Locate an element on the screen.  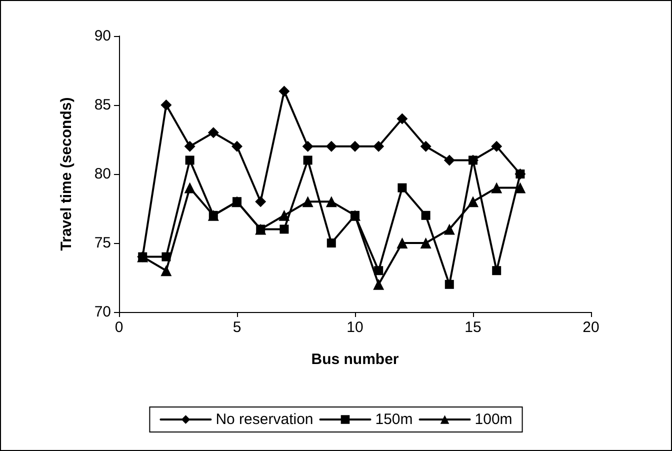
y-tick-label: 75 is located at coordinates (102, 243).